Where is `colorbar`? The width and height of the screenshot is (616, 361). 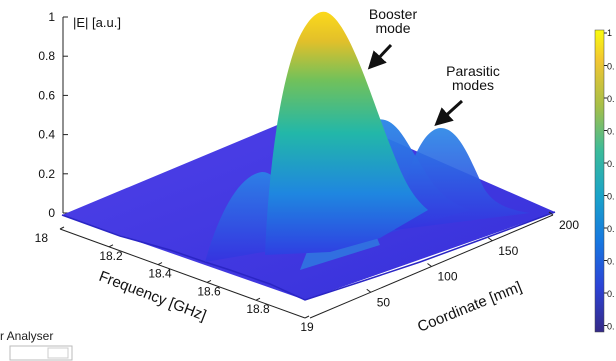
colorbar is located at coordinates (599, 181).